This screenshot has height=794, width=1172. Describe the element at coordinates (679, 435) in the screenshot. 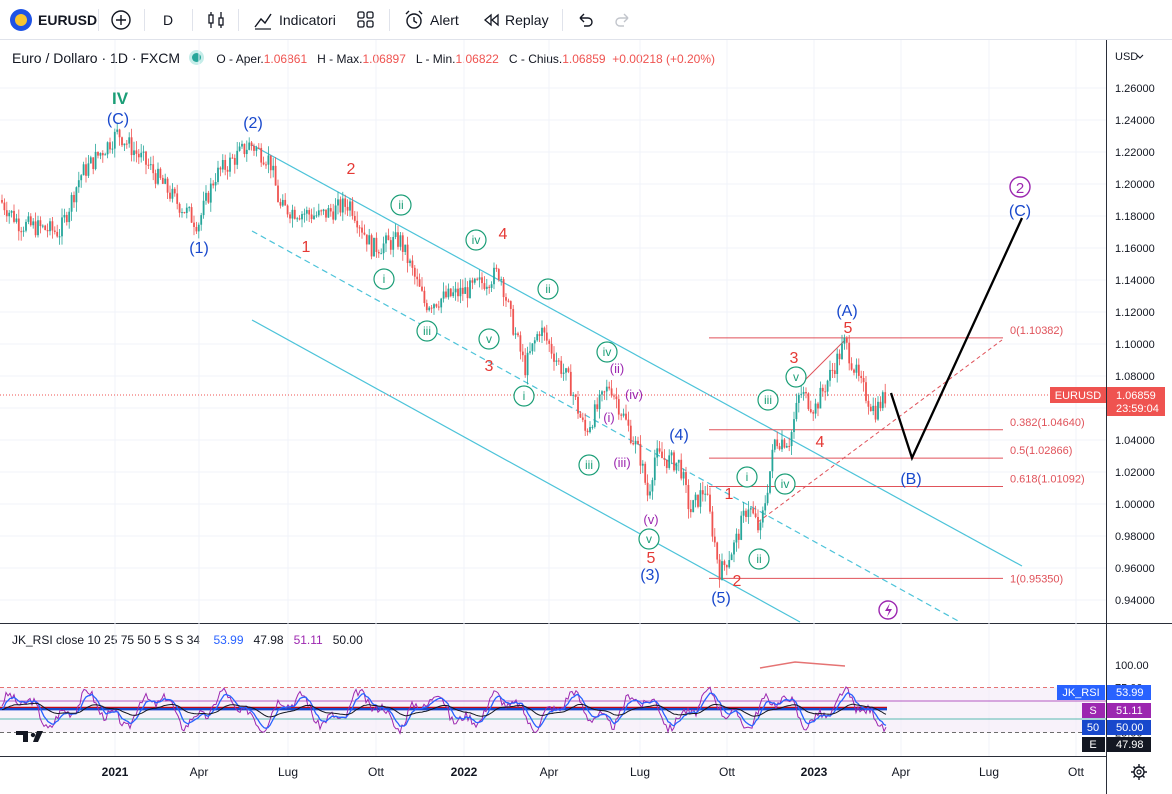

I see `wave-label-w4: (4)` at that location.